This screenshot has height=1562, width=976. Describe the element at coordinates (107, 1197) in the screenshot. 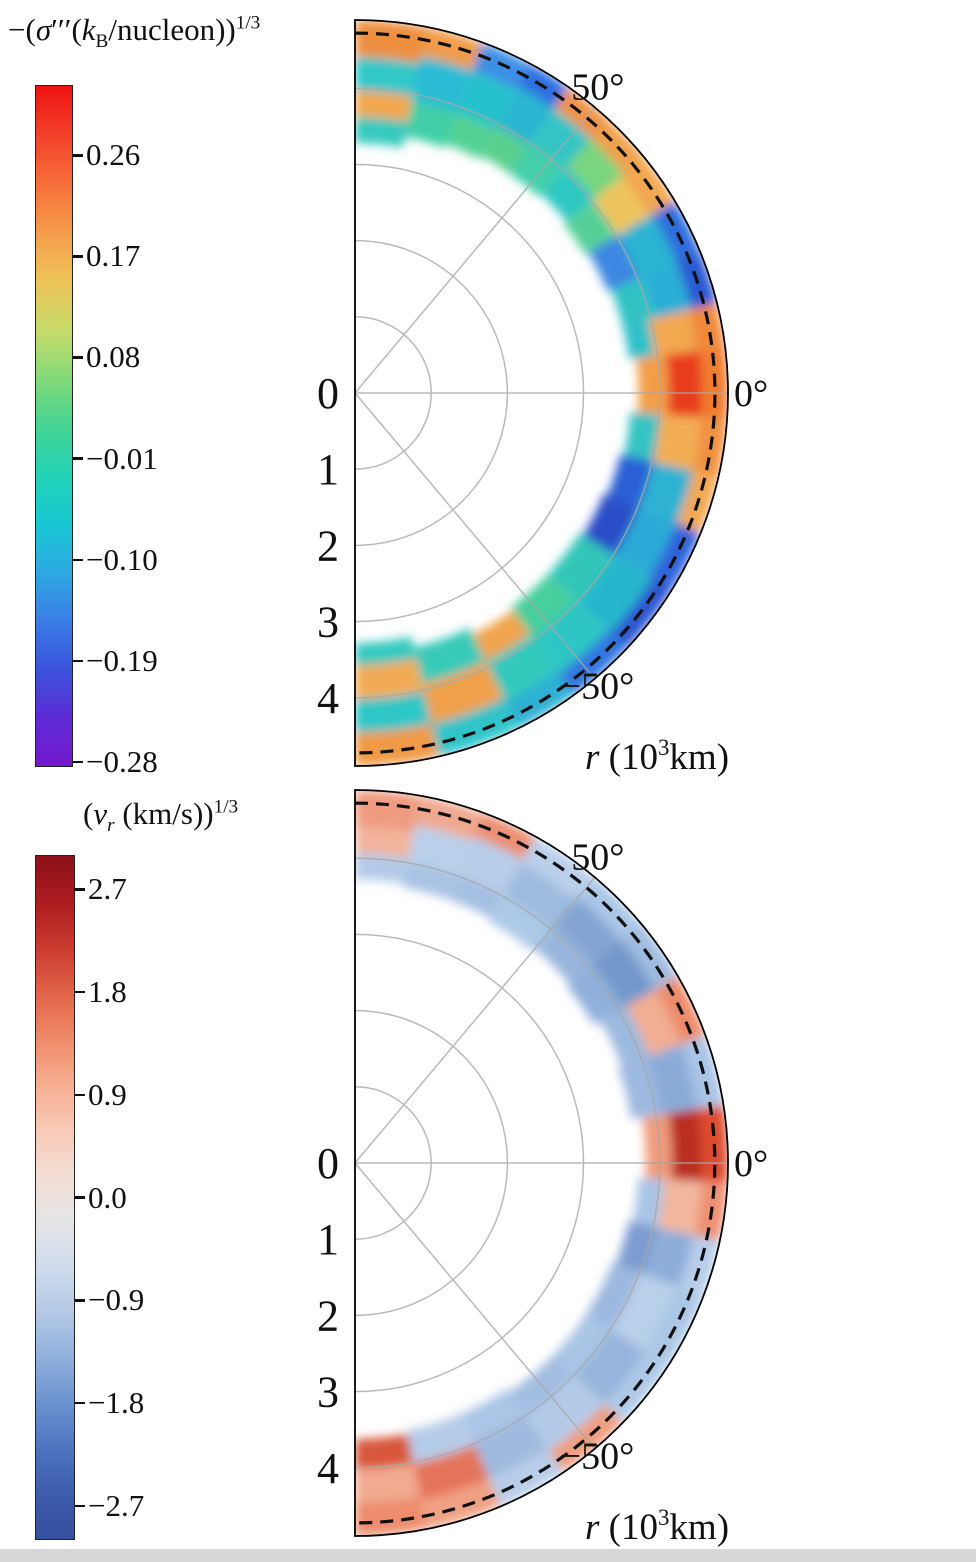

I see `colorbar-tick-label: 0.0` at that location.